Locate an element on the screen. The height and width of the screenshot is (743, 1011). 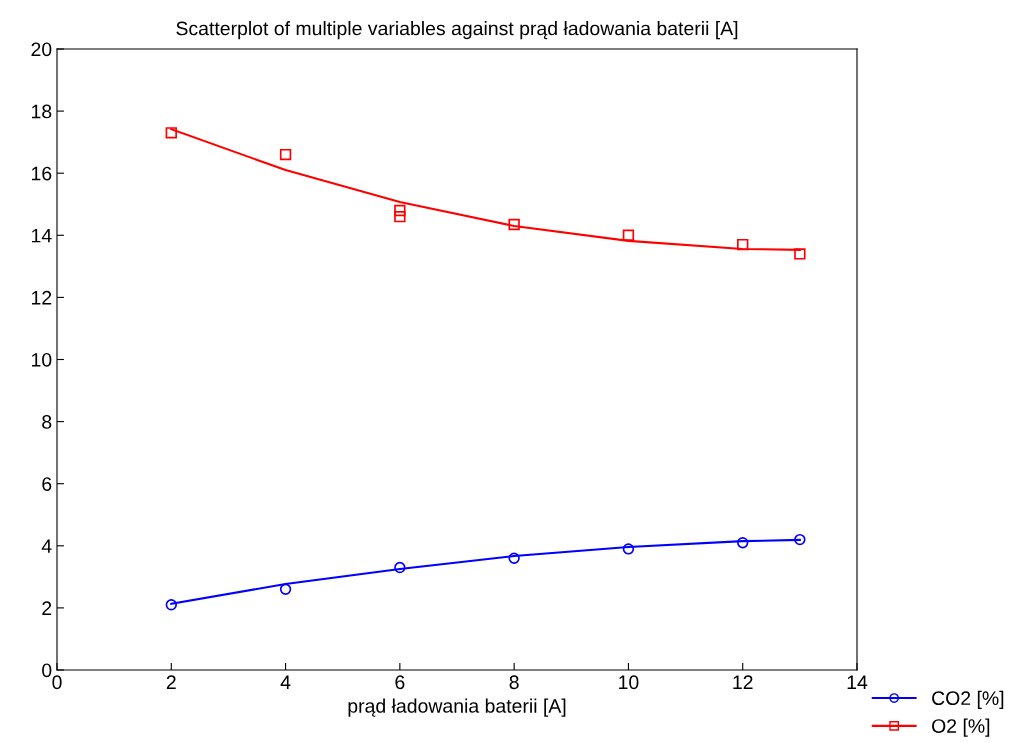
x-tick-label: 6 is located at coordinates (400, 682).